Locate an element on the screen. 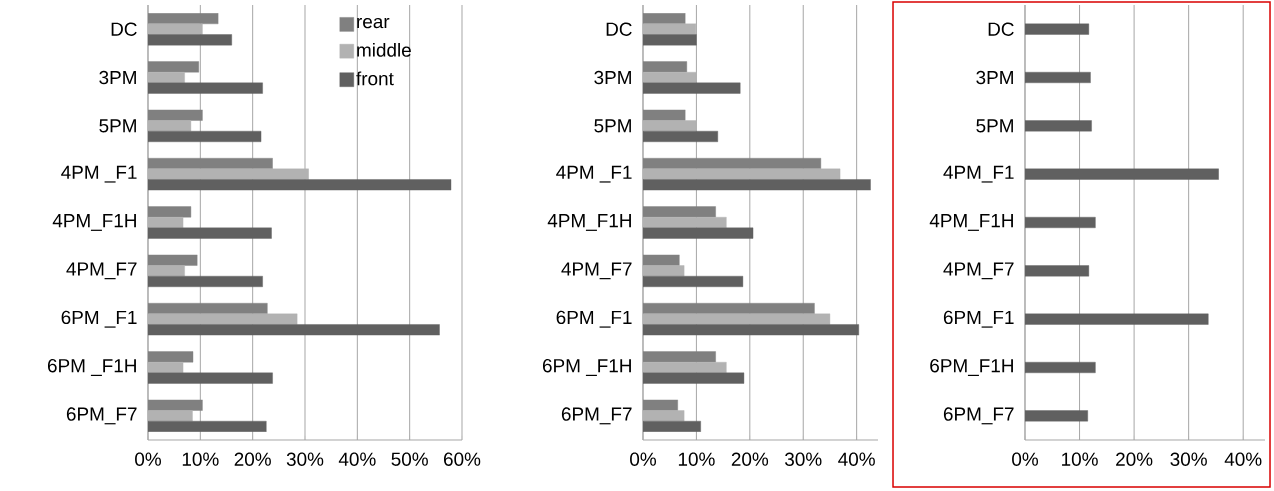  x-tick-label: 50% is located at coordinates (409, 459).